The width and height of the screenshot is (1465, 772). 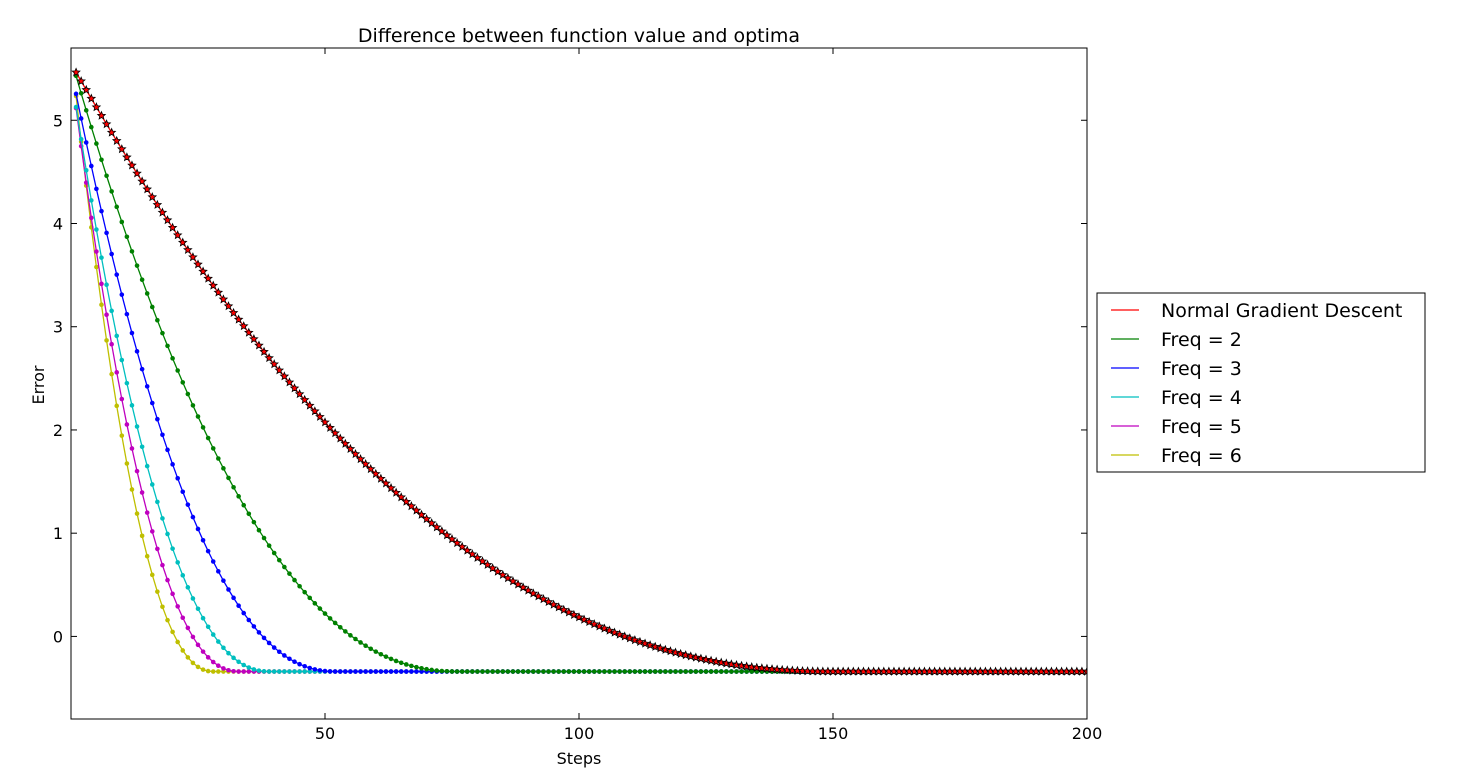 I want to click on y-axis-label: Error, so click(x=38, y=384).